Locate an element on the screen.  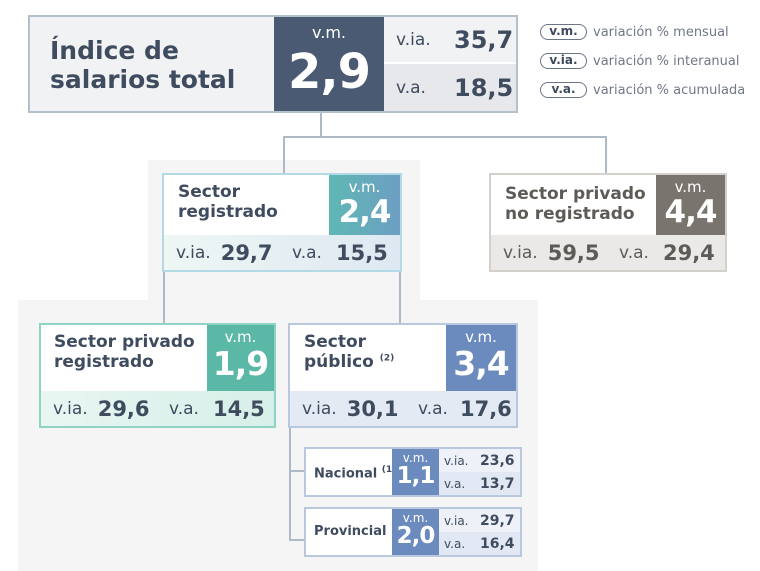
legend-item-accumulated: v.a. variación % acumulada is located at coordinates (642, 90).